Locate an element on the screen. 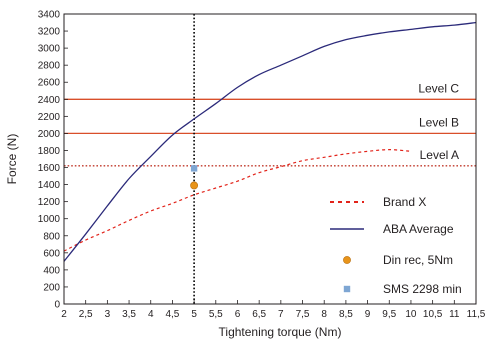  reference-label-level-b: Level B is located at coordinates (439, 122).